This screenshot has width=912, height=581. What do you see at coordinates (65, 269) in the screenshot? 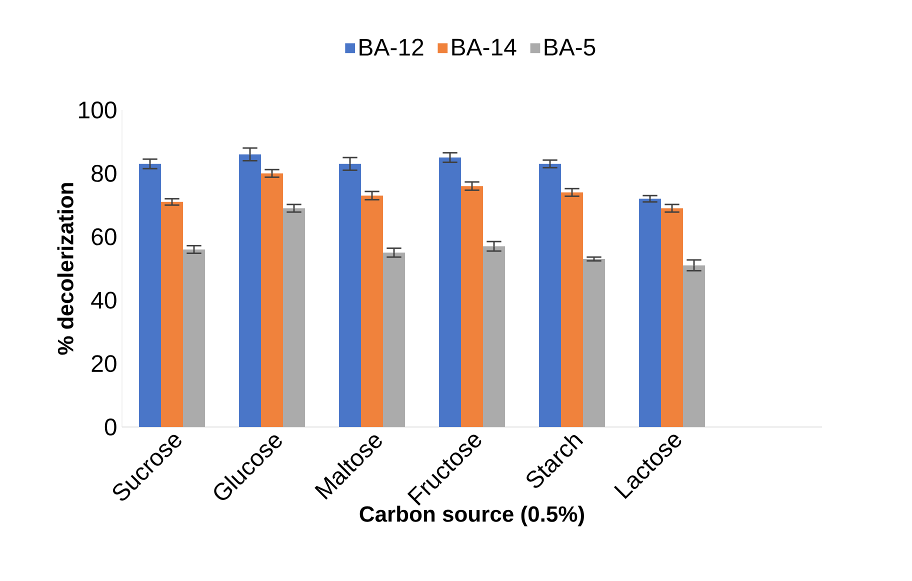
I see `y-axis-title: % decolerization` at bounding box center [65, 269].